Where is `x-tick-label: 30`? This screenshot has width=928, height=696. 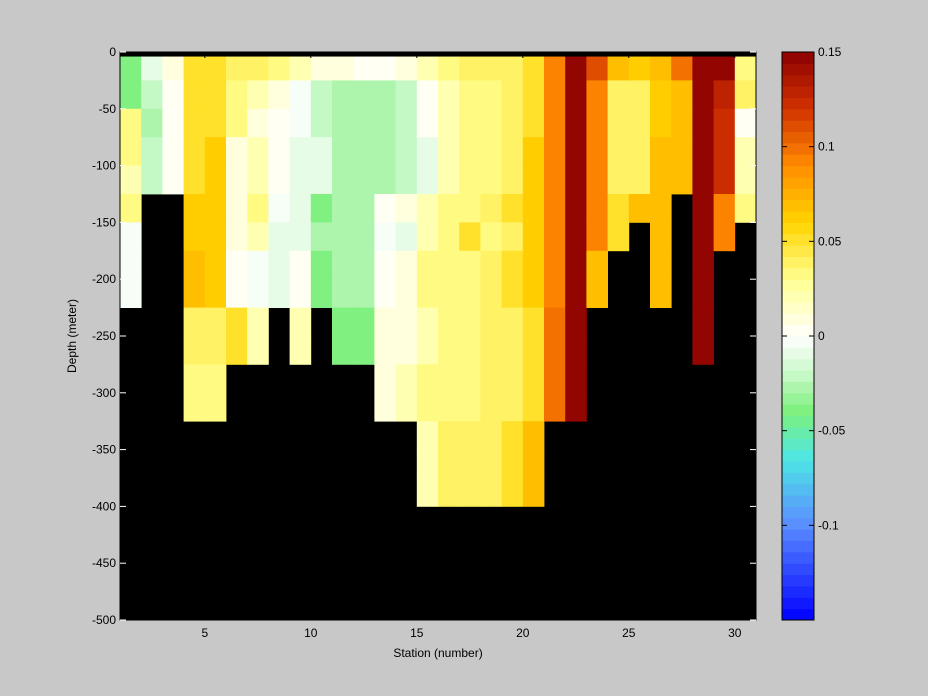
x-tick-label: 30 is located at coordinates (735, 633).